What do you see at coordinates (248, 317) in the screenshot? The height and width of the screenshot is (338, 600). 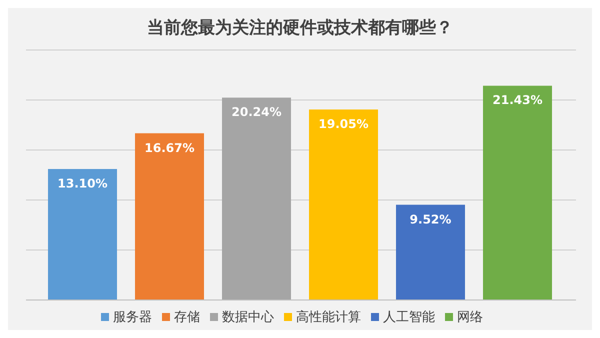 I see `legend-label: 数据中心` at bounding box center [248, 317].